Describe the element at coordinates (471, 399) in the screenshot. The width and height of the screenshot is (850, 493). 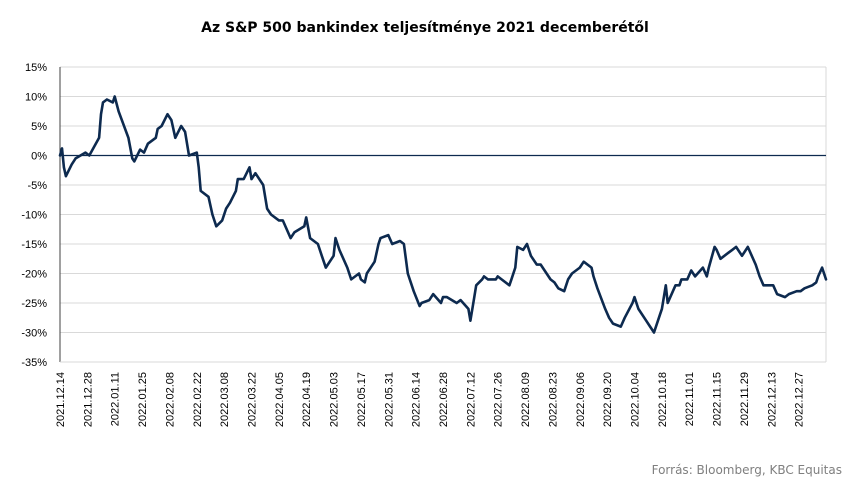
I see `x-tick-label: 2022.07.12` at that location.